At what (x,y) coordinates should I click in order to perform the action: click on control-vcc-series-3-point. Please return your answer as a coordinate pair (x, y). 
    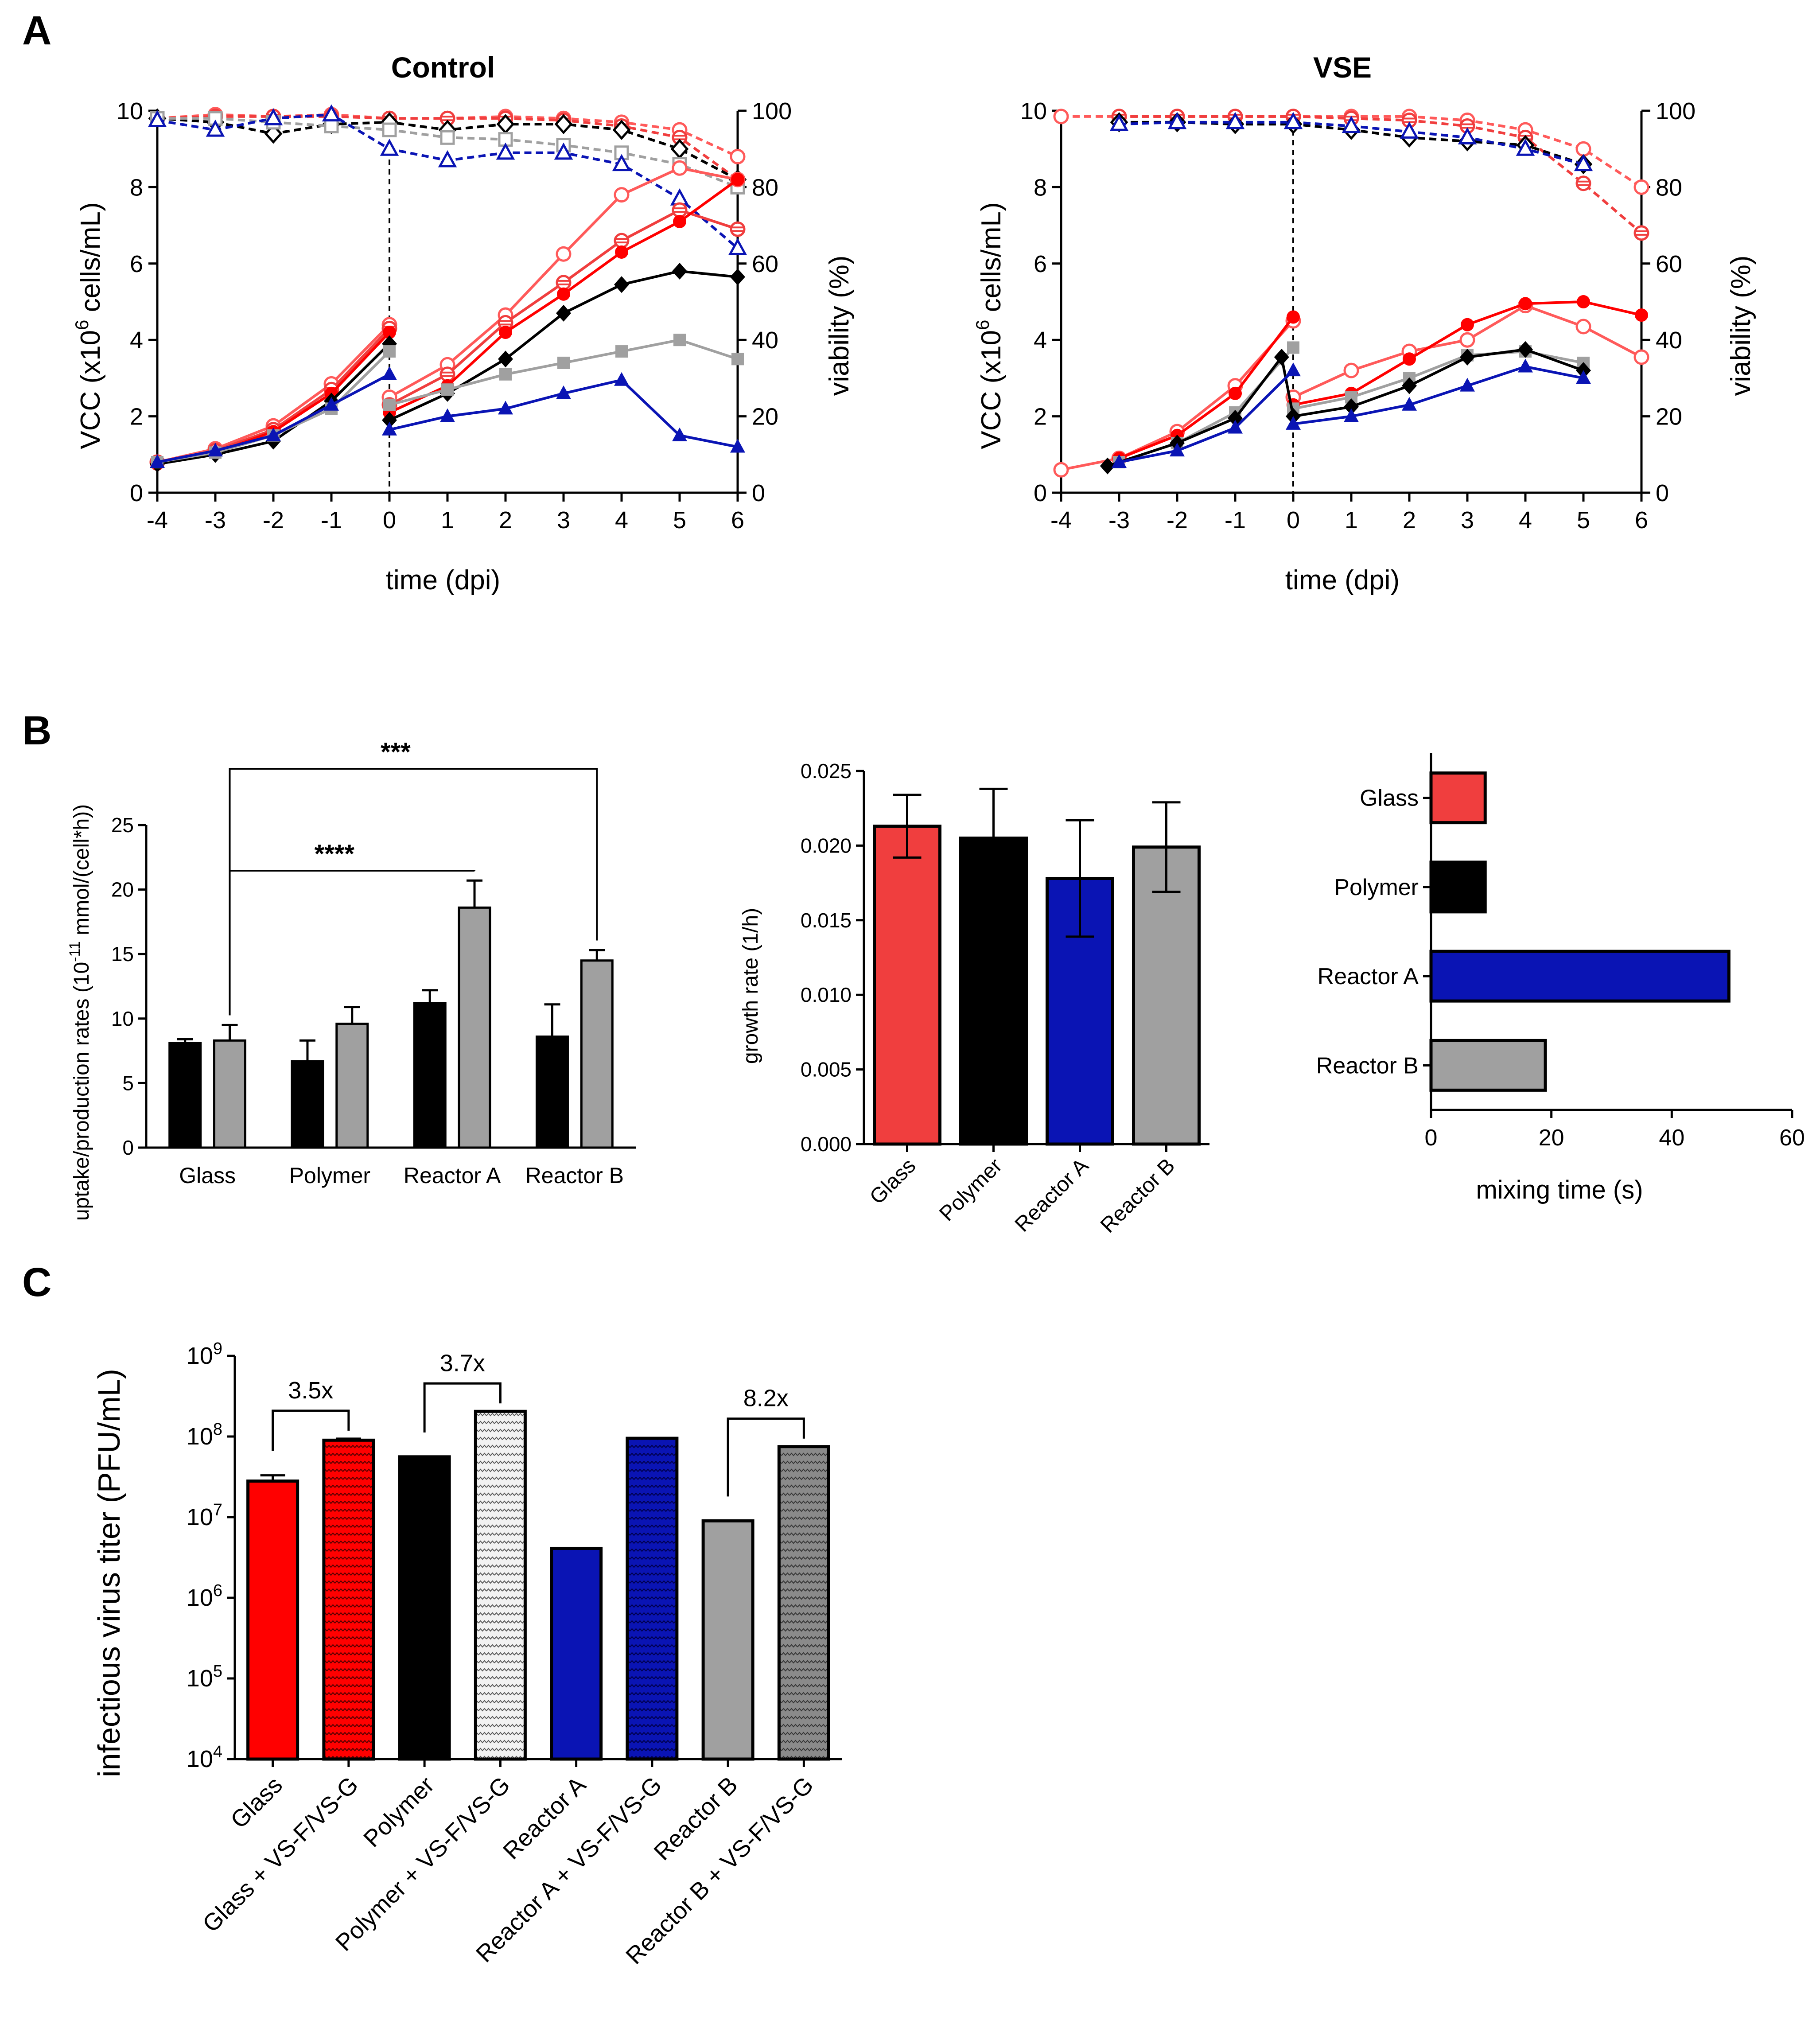
    Looking at the image, I should click on (563, 294).